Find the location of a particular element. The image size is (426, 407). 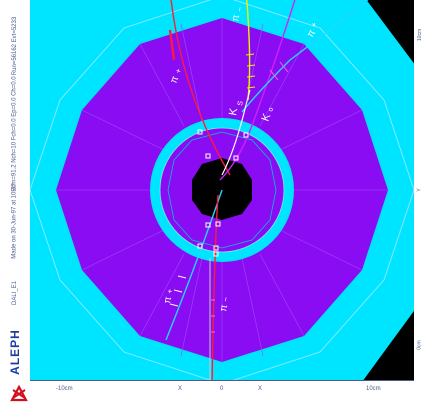

label-pi-minus-top: π − is located at coordinates (237, 14).